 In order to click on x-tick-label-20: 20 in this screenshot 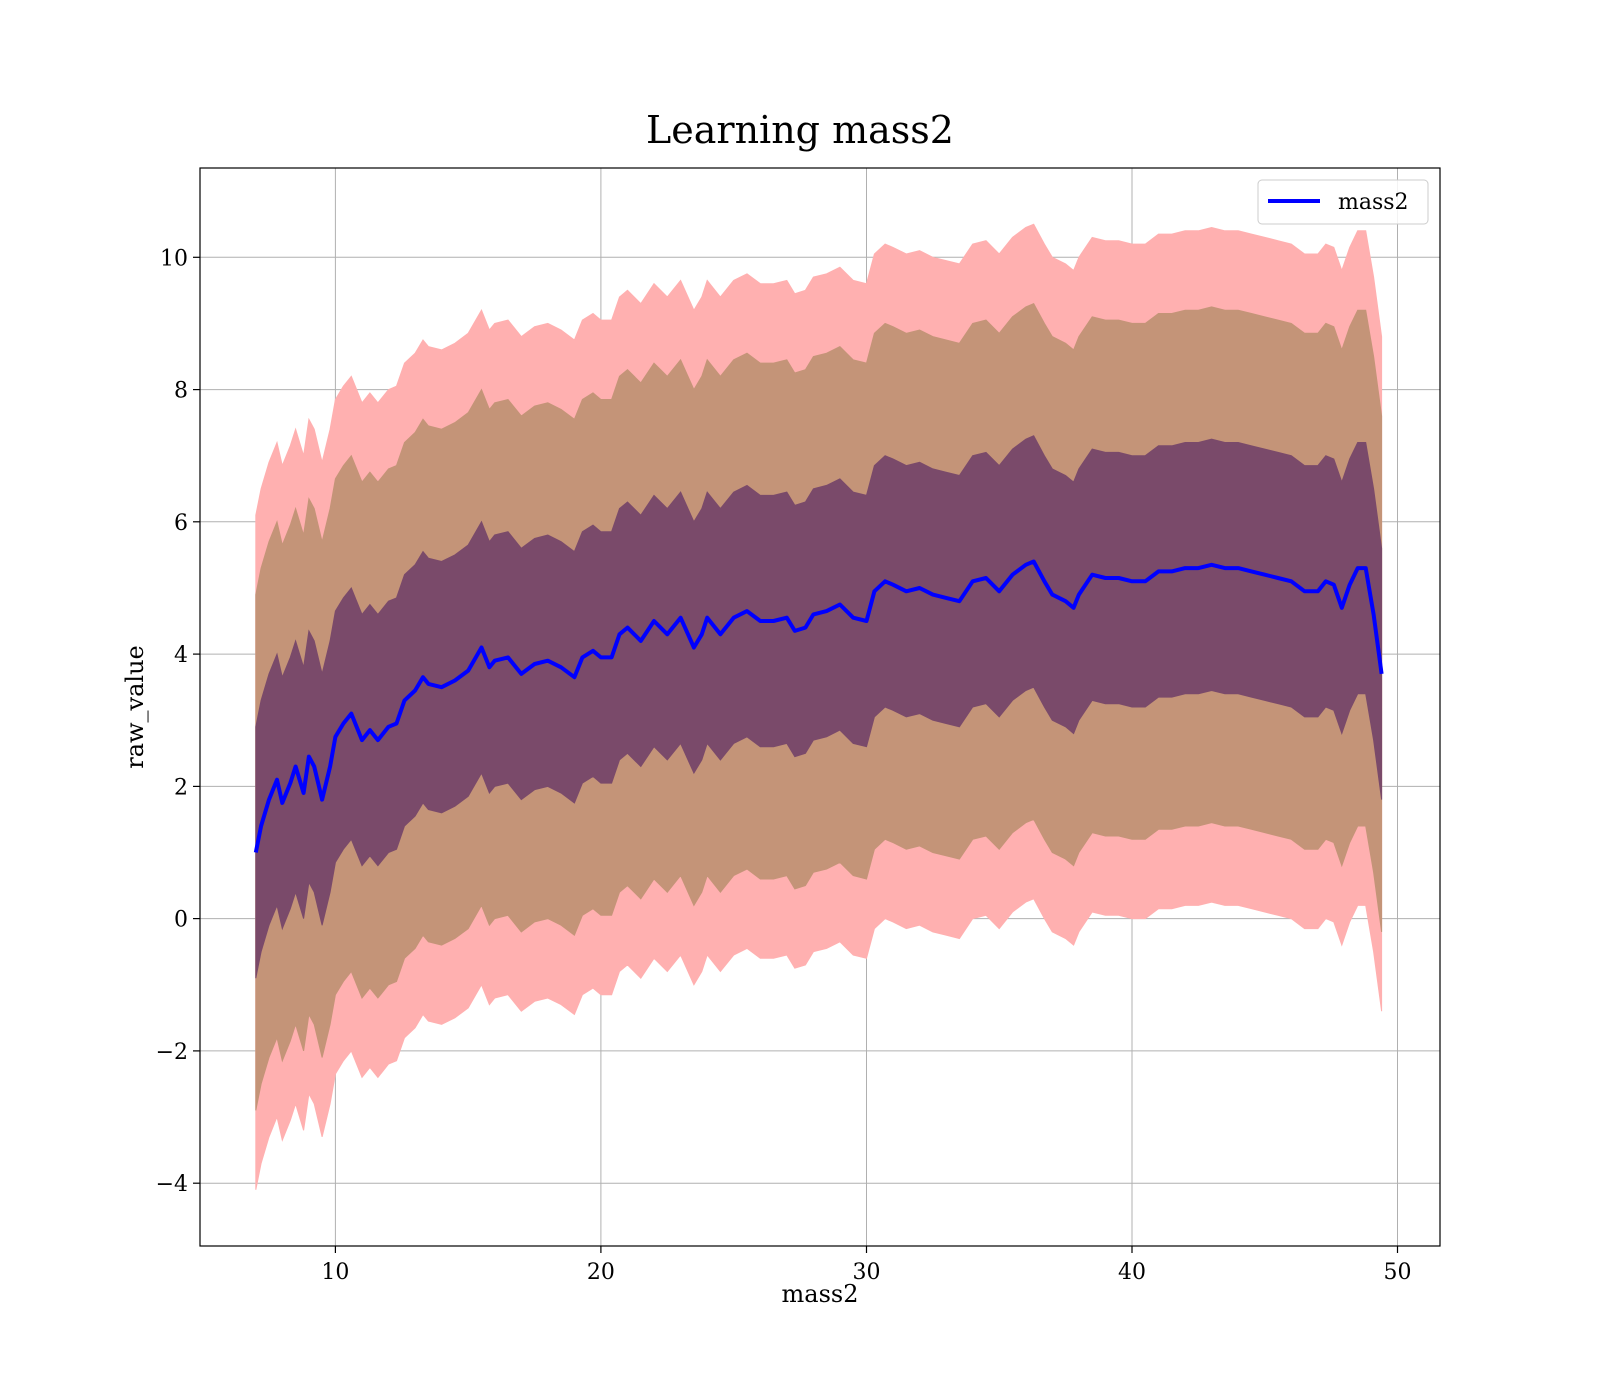, I will do `click(601, 1272)`.